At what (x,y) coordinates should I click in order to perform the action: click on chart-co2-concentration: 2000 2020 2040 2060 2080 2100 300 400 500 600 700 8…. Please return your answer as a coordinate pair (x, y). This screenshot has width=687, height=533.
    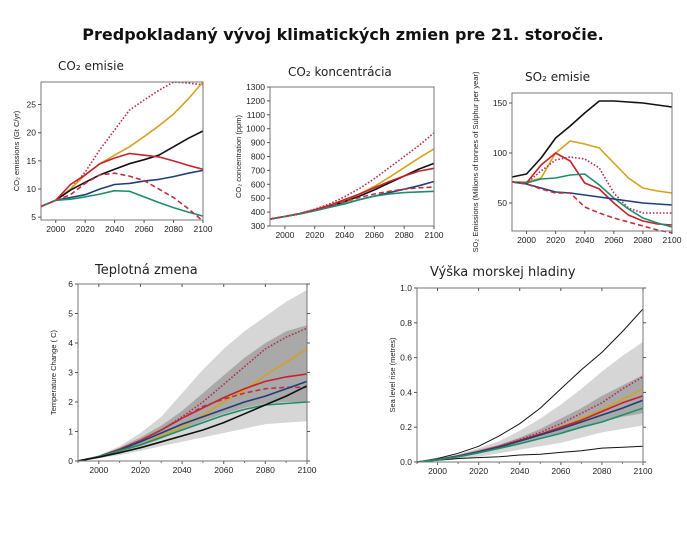
    Looking at the image, I should click on (339, 161).